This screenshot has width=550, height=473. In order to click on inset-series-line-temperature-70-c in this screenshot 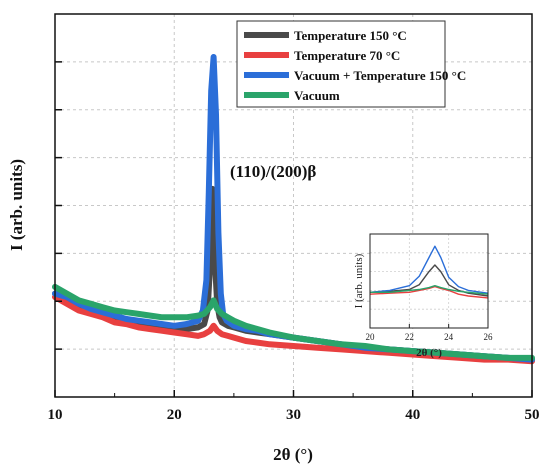, I will do `click(429, 292)`.